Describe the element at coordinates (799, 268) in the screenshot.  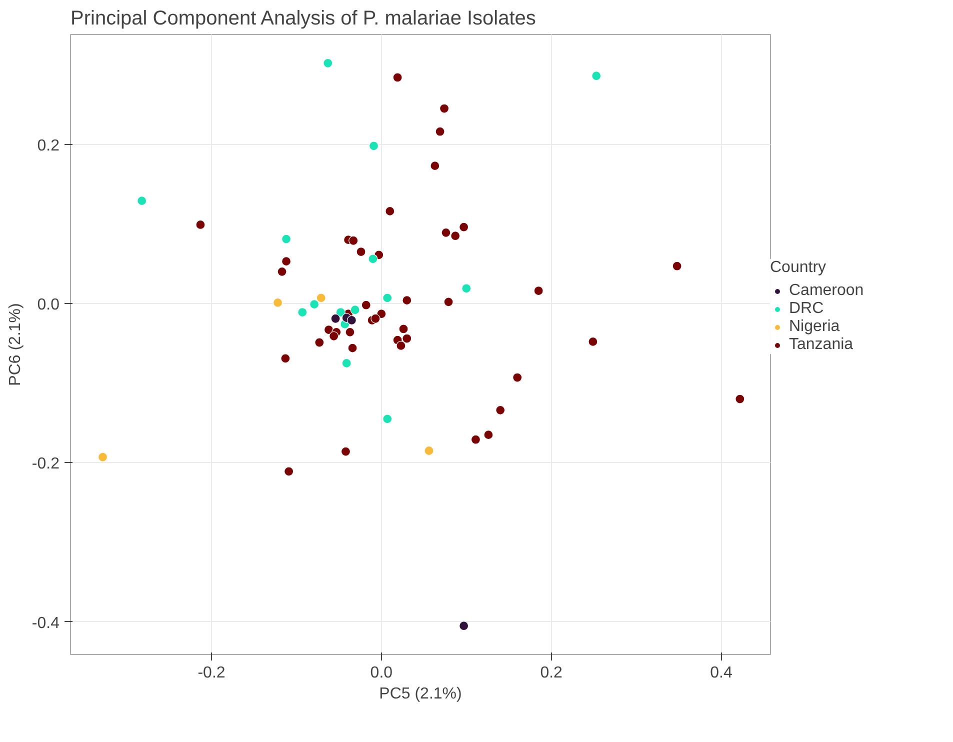
I see `legend-title: Country` at that location.